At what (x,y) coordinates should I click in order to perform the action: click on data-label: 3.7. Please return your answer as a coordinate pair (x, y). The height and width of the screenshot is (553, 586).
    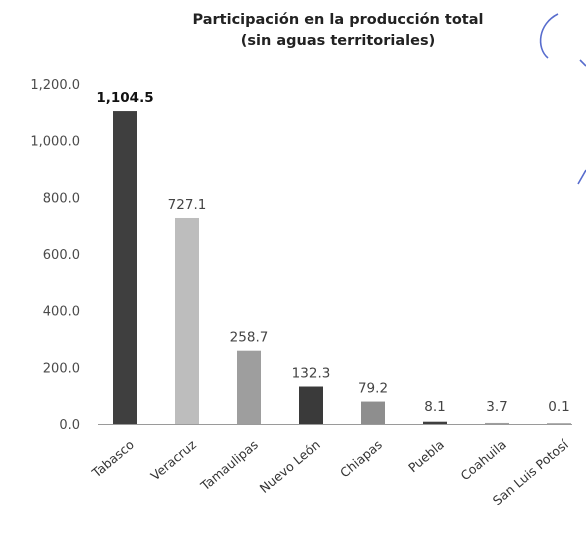
    Looking at the image, I should click on (496, 407).